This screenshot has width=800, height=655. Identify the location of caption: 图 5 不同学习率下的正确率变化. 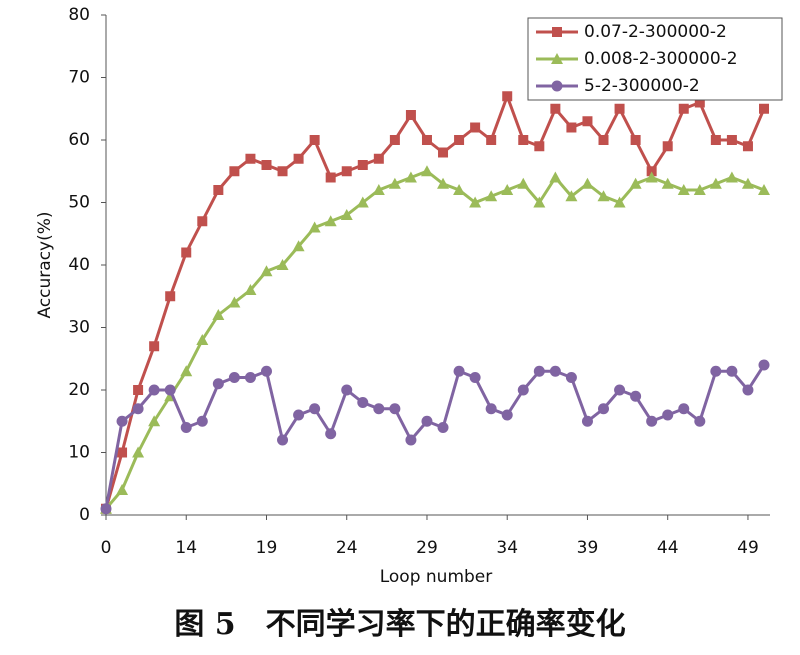
(399, 624).